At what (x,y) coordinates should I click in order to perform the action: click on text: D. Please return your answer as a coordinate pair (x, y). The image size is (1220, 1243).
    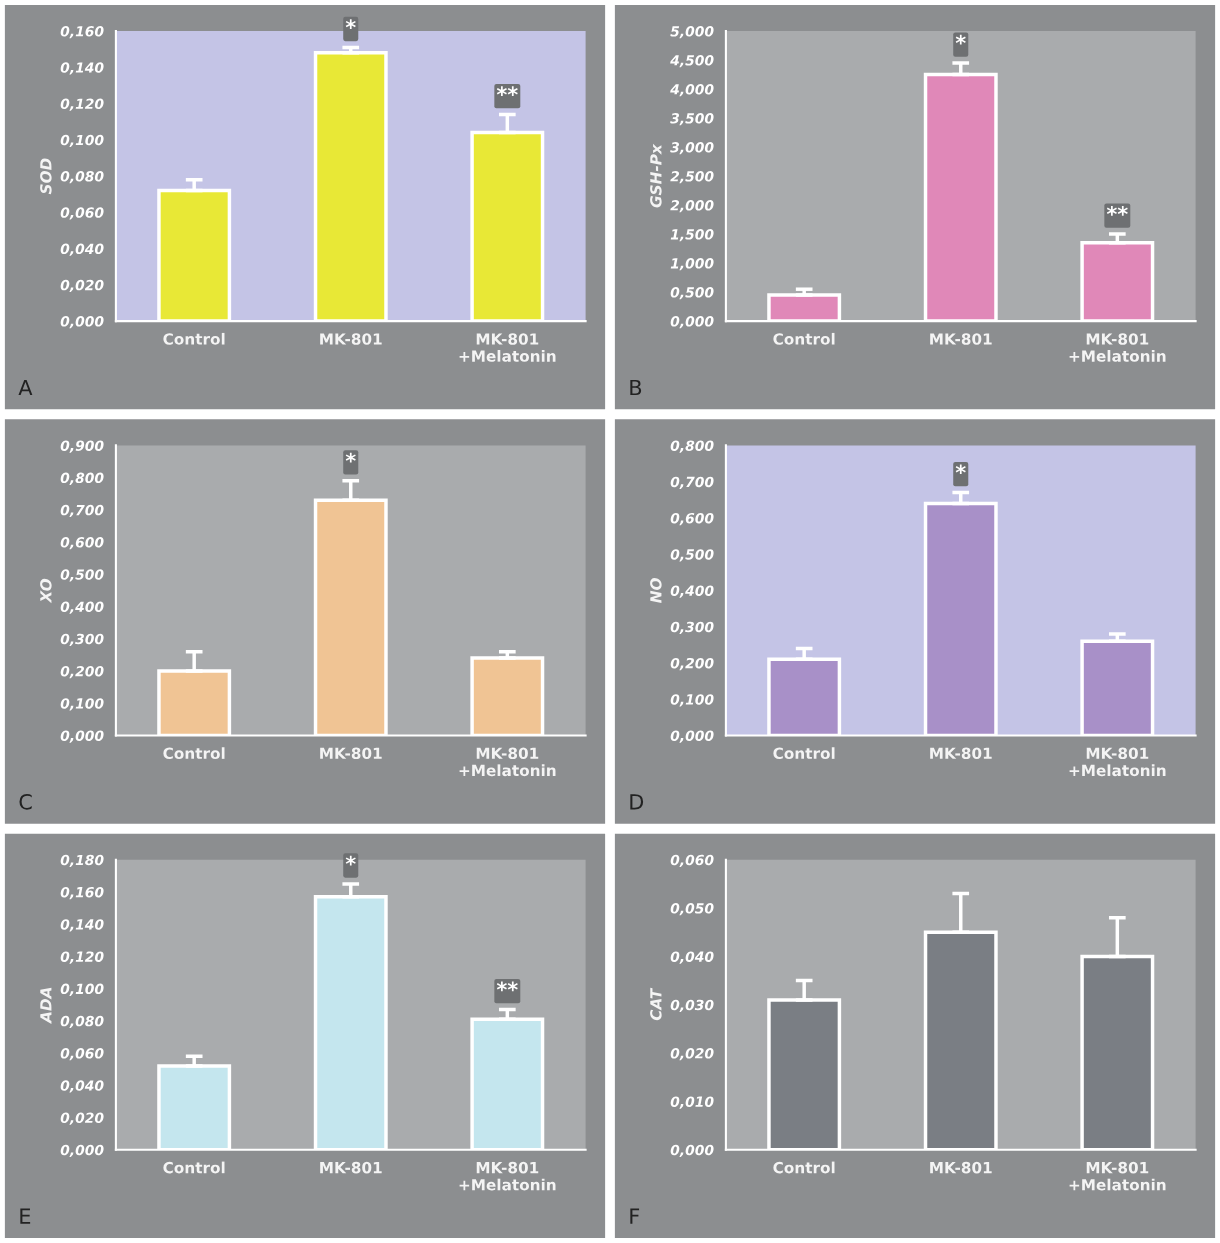
    Looking at the image, I should click on (637, 802).